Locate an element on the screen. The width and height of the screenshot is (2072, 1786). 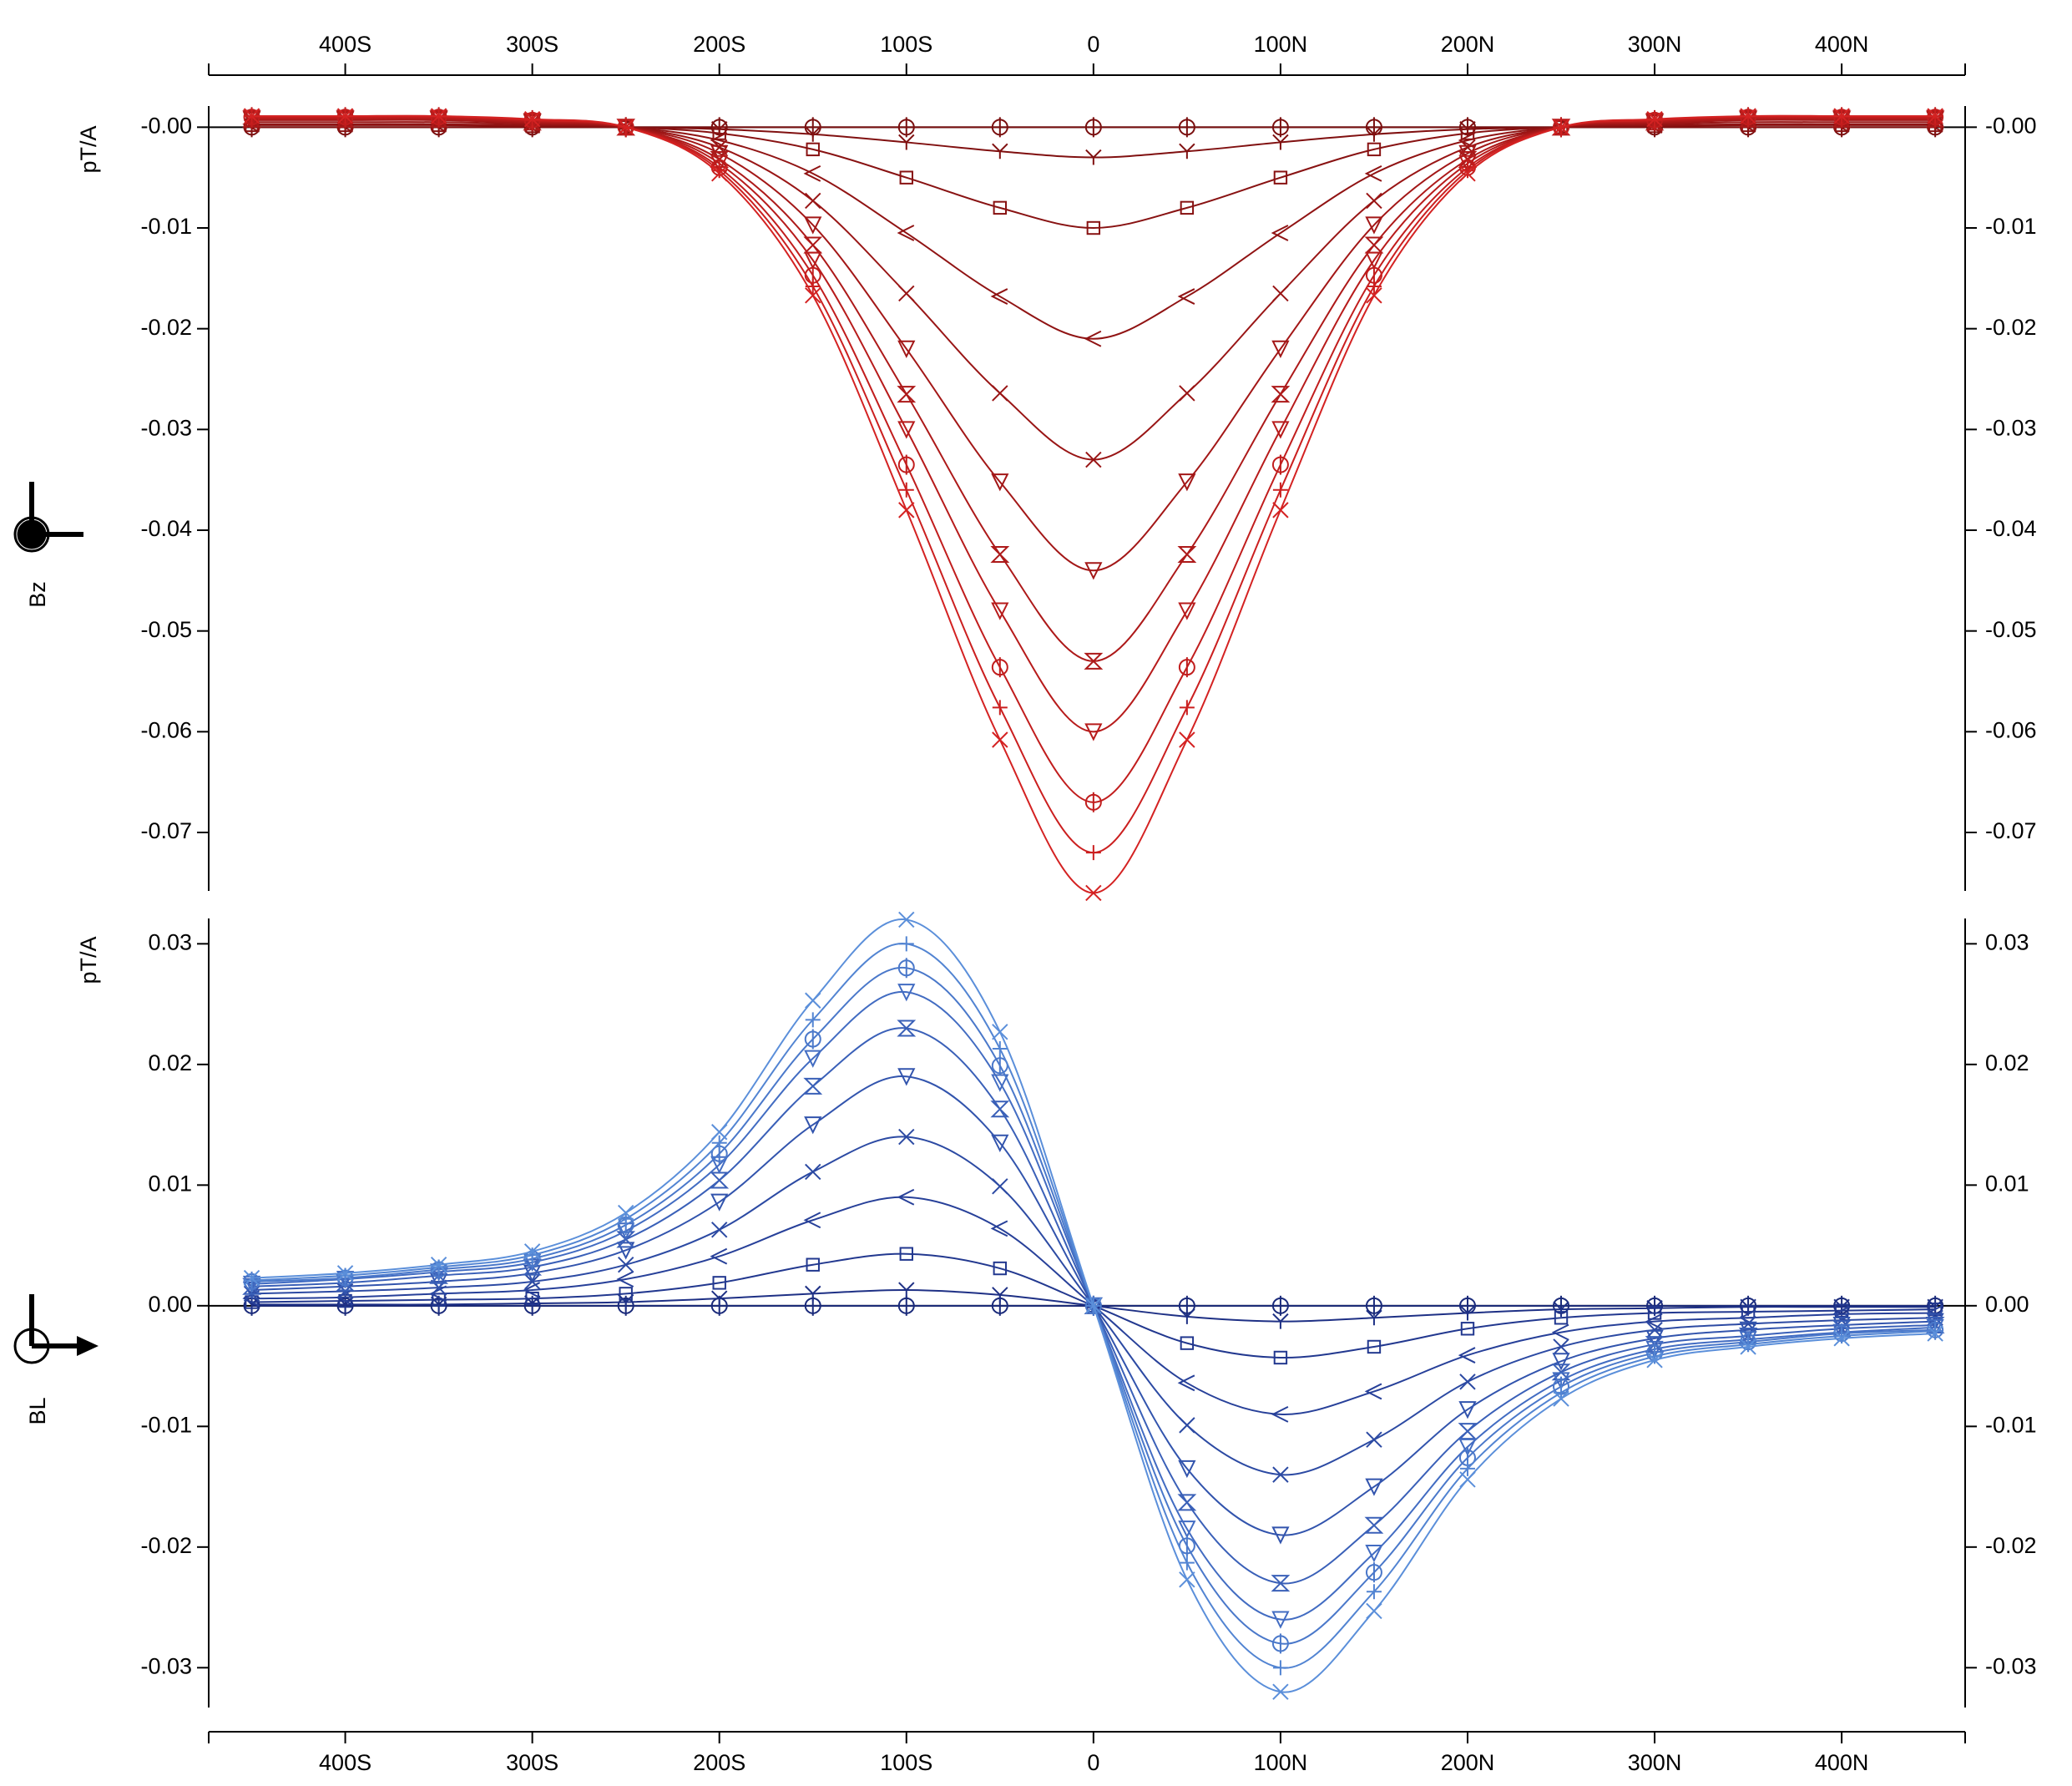
y-tick-label: -0.05 is located at coordinates (166, 629).